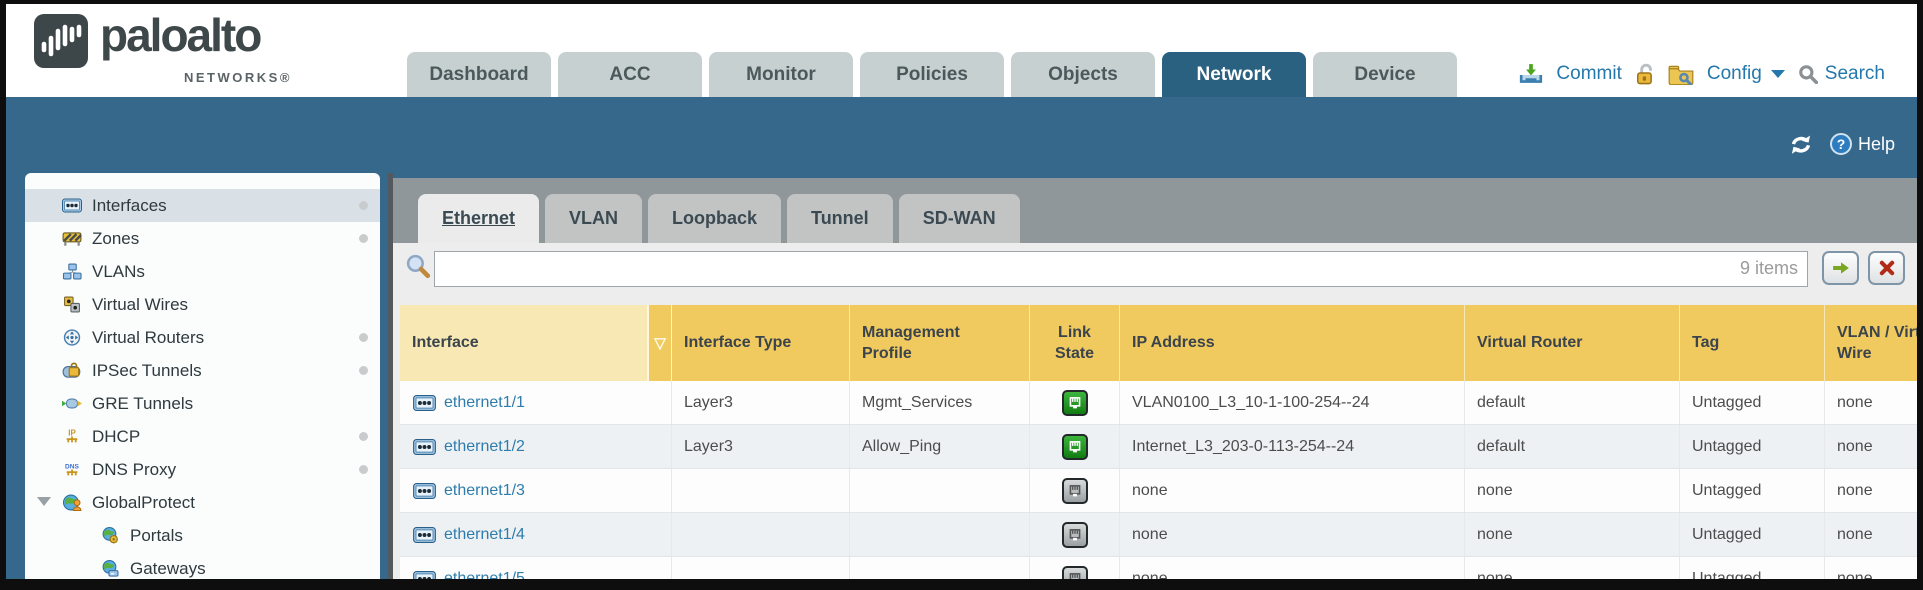 The width and height of the screenshot is (1923, 590). I want to click on sidebar-item-gateways: Gateways, so click(202, 565).